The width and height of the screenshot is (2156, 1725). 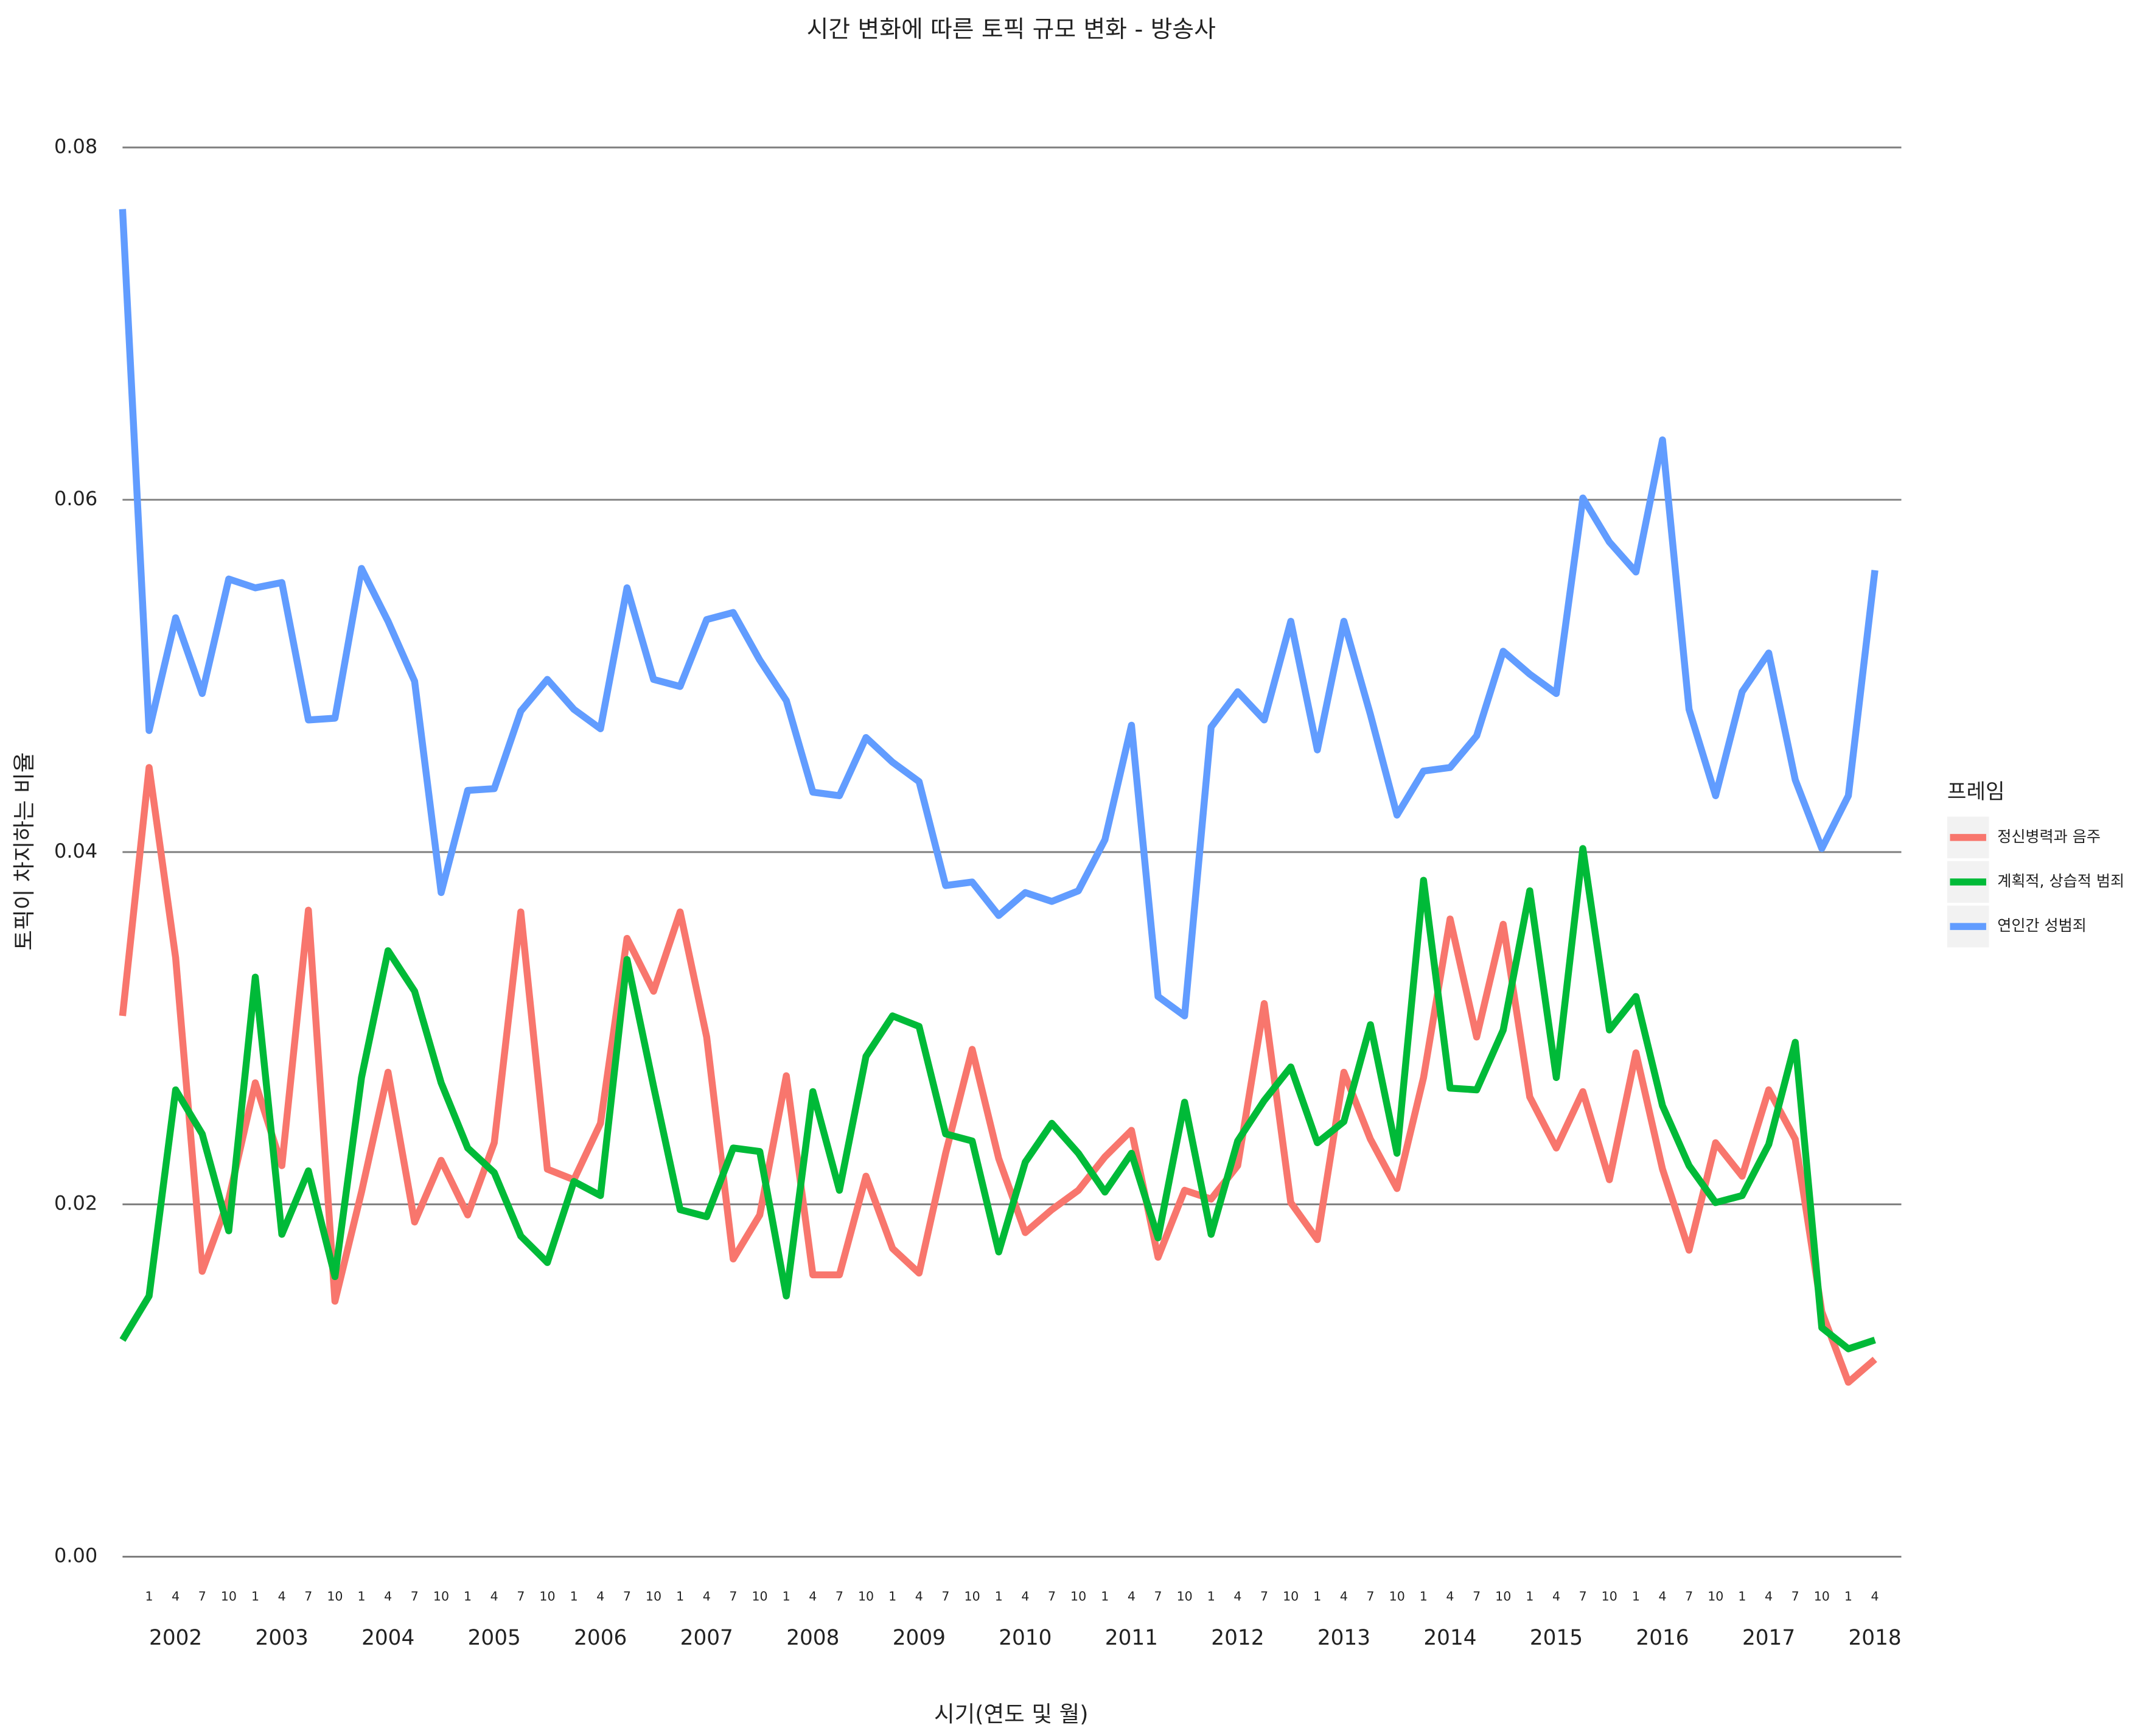 I want to click on x-axis-title: 시기(연도 및 월), so click(x=1011, y=1713).